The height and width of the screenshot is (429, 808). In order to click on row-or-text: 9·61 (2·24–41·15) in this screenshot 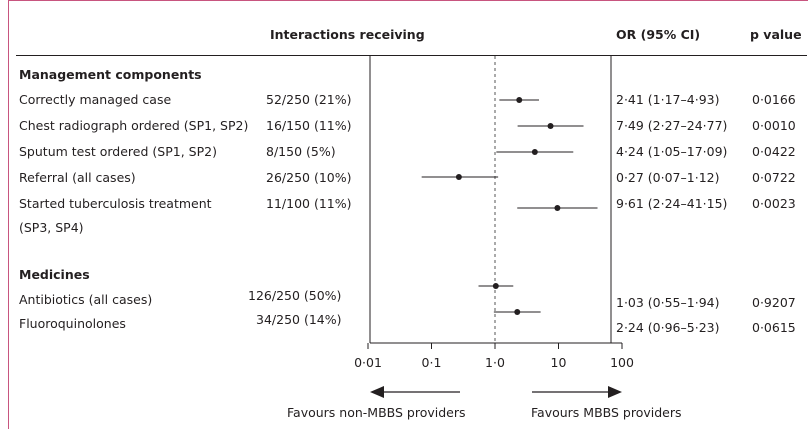, I will do `click(672, 203)`.